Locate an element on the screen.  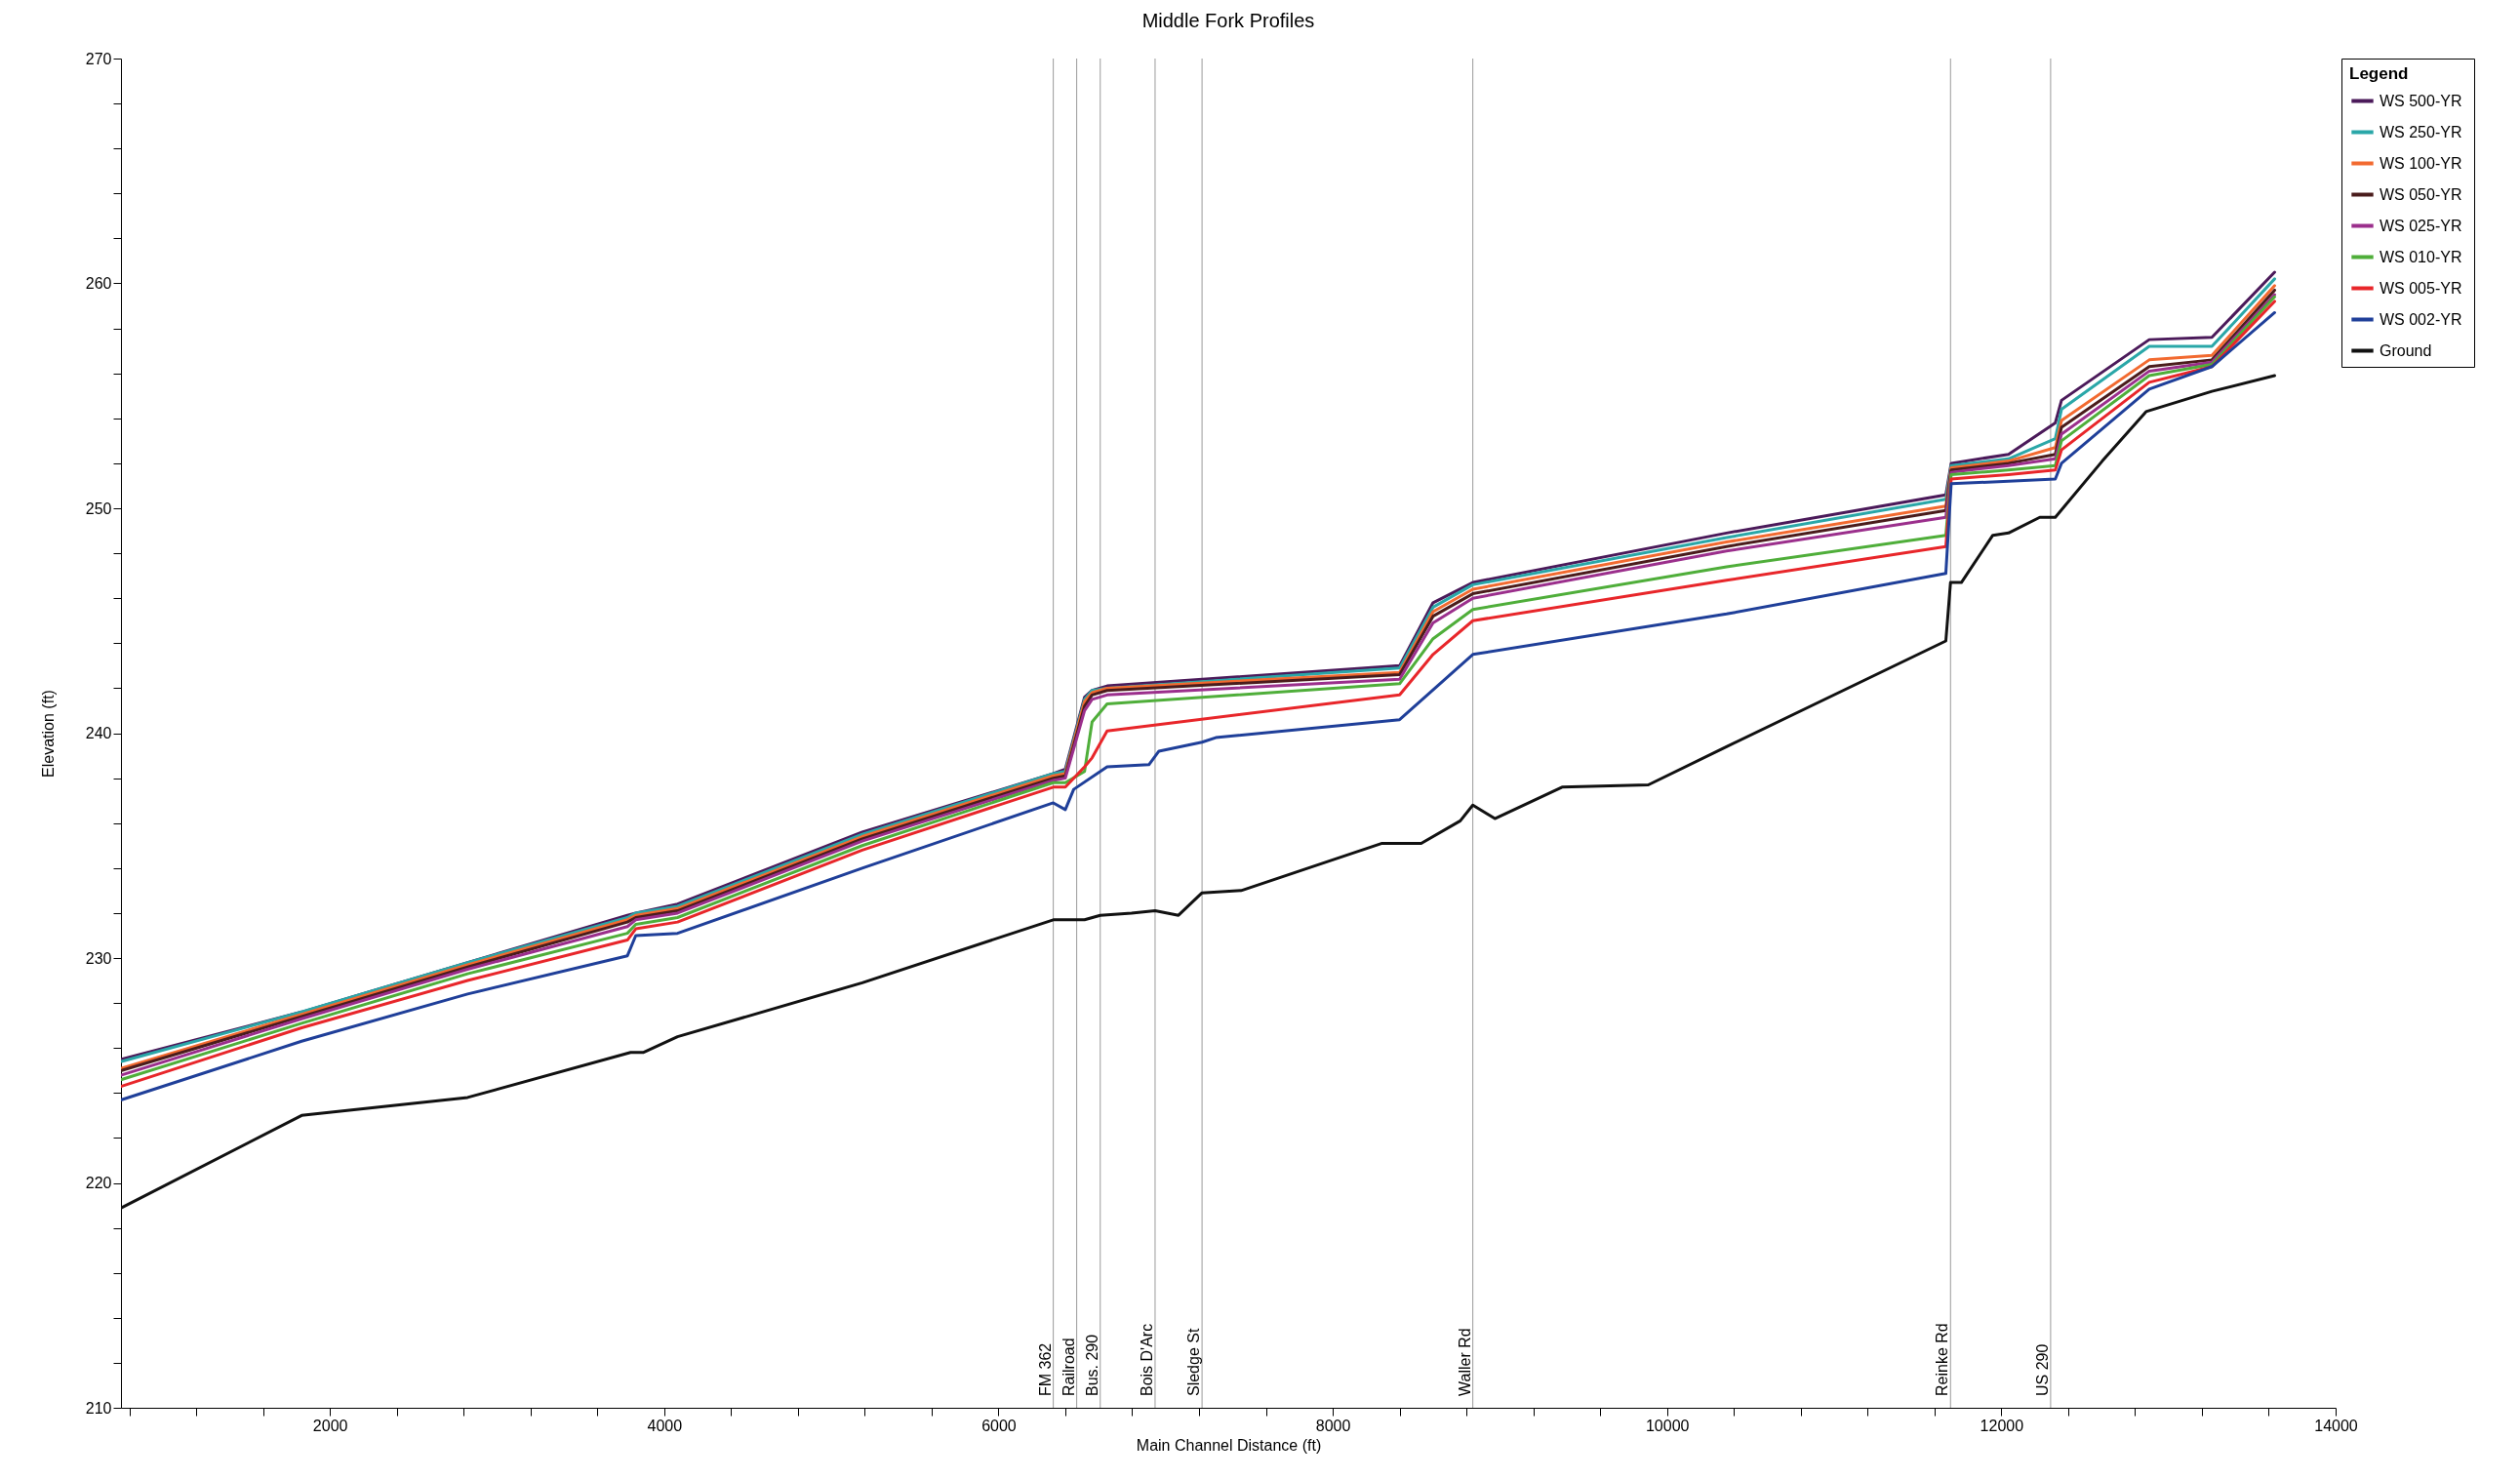
x-tick-label: 4000 is located at coordinates (665, 1425).